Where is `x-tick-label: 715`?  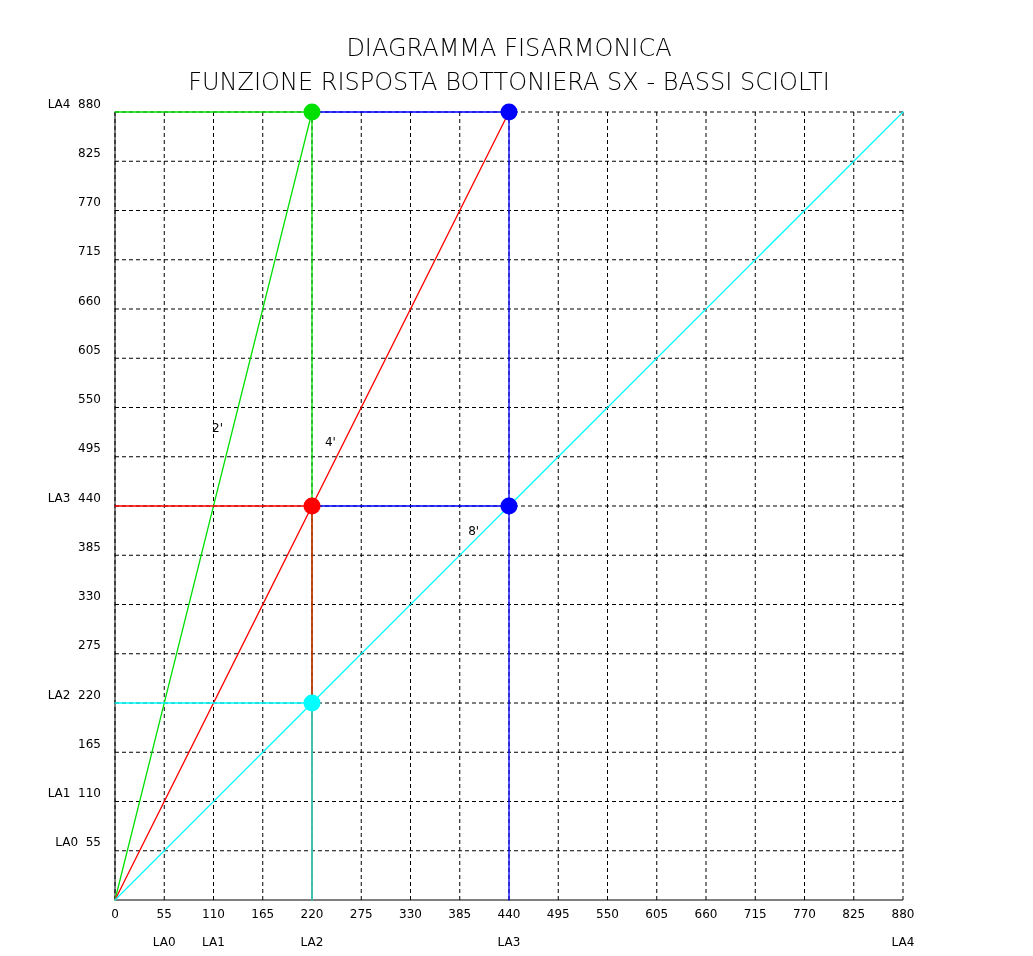 x-tick-label: 715 is located at coordinates (755, 914).